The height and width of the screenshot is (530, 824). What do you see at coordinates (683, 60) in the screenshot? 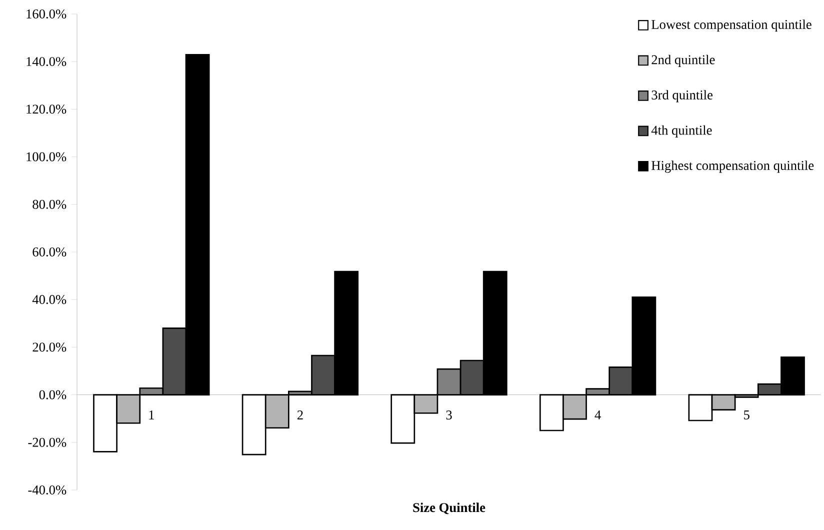
I see `legend-label: 2nd quintile` at bounding box center [683, 60].